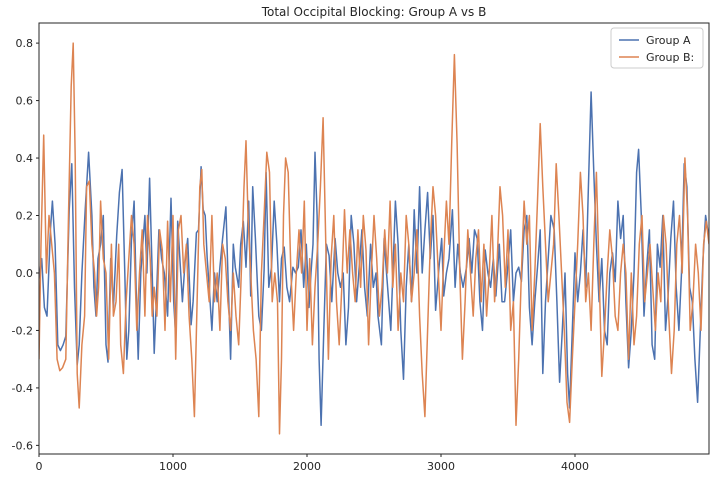  What do you see at coordinates (173, 466) in the screenshot?
I see `x-tick-label: 1000` at bounding box center [173, 466].